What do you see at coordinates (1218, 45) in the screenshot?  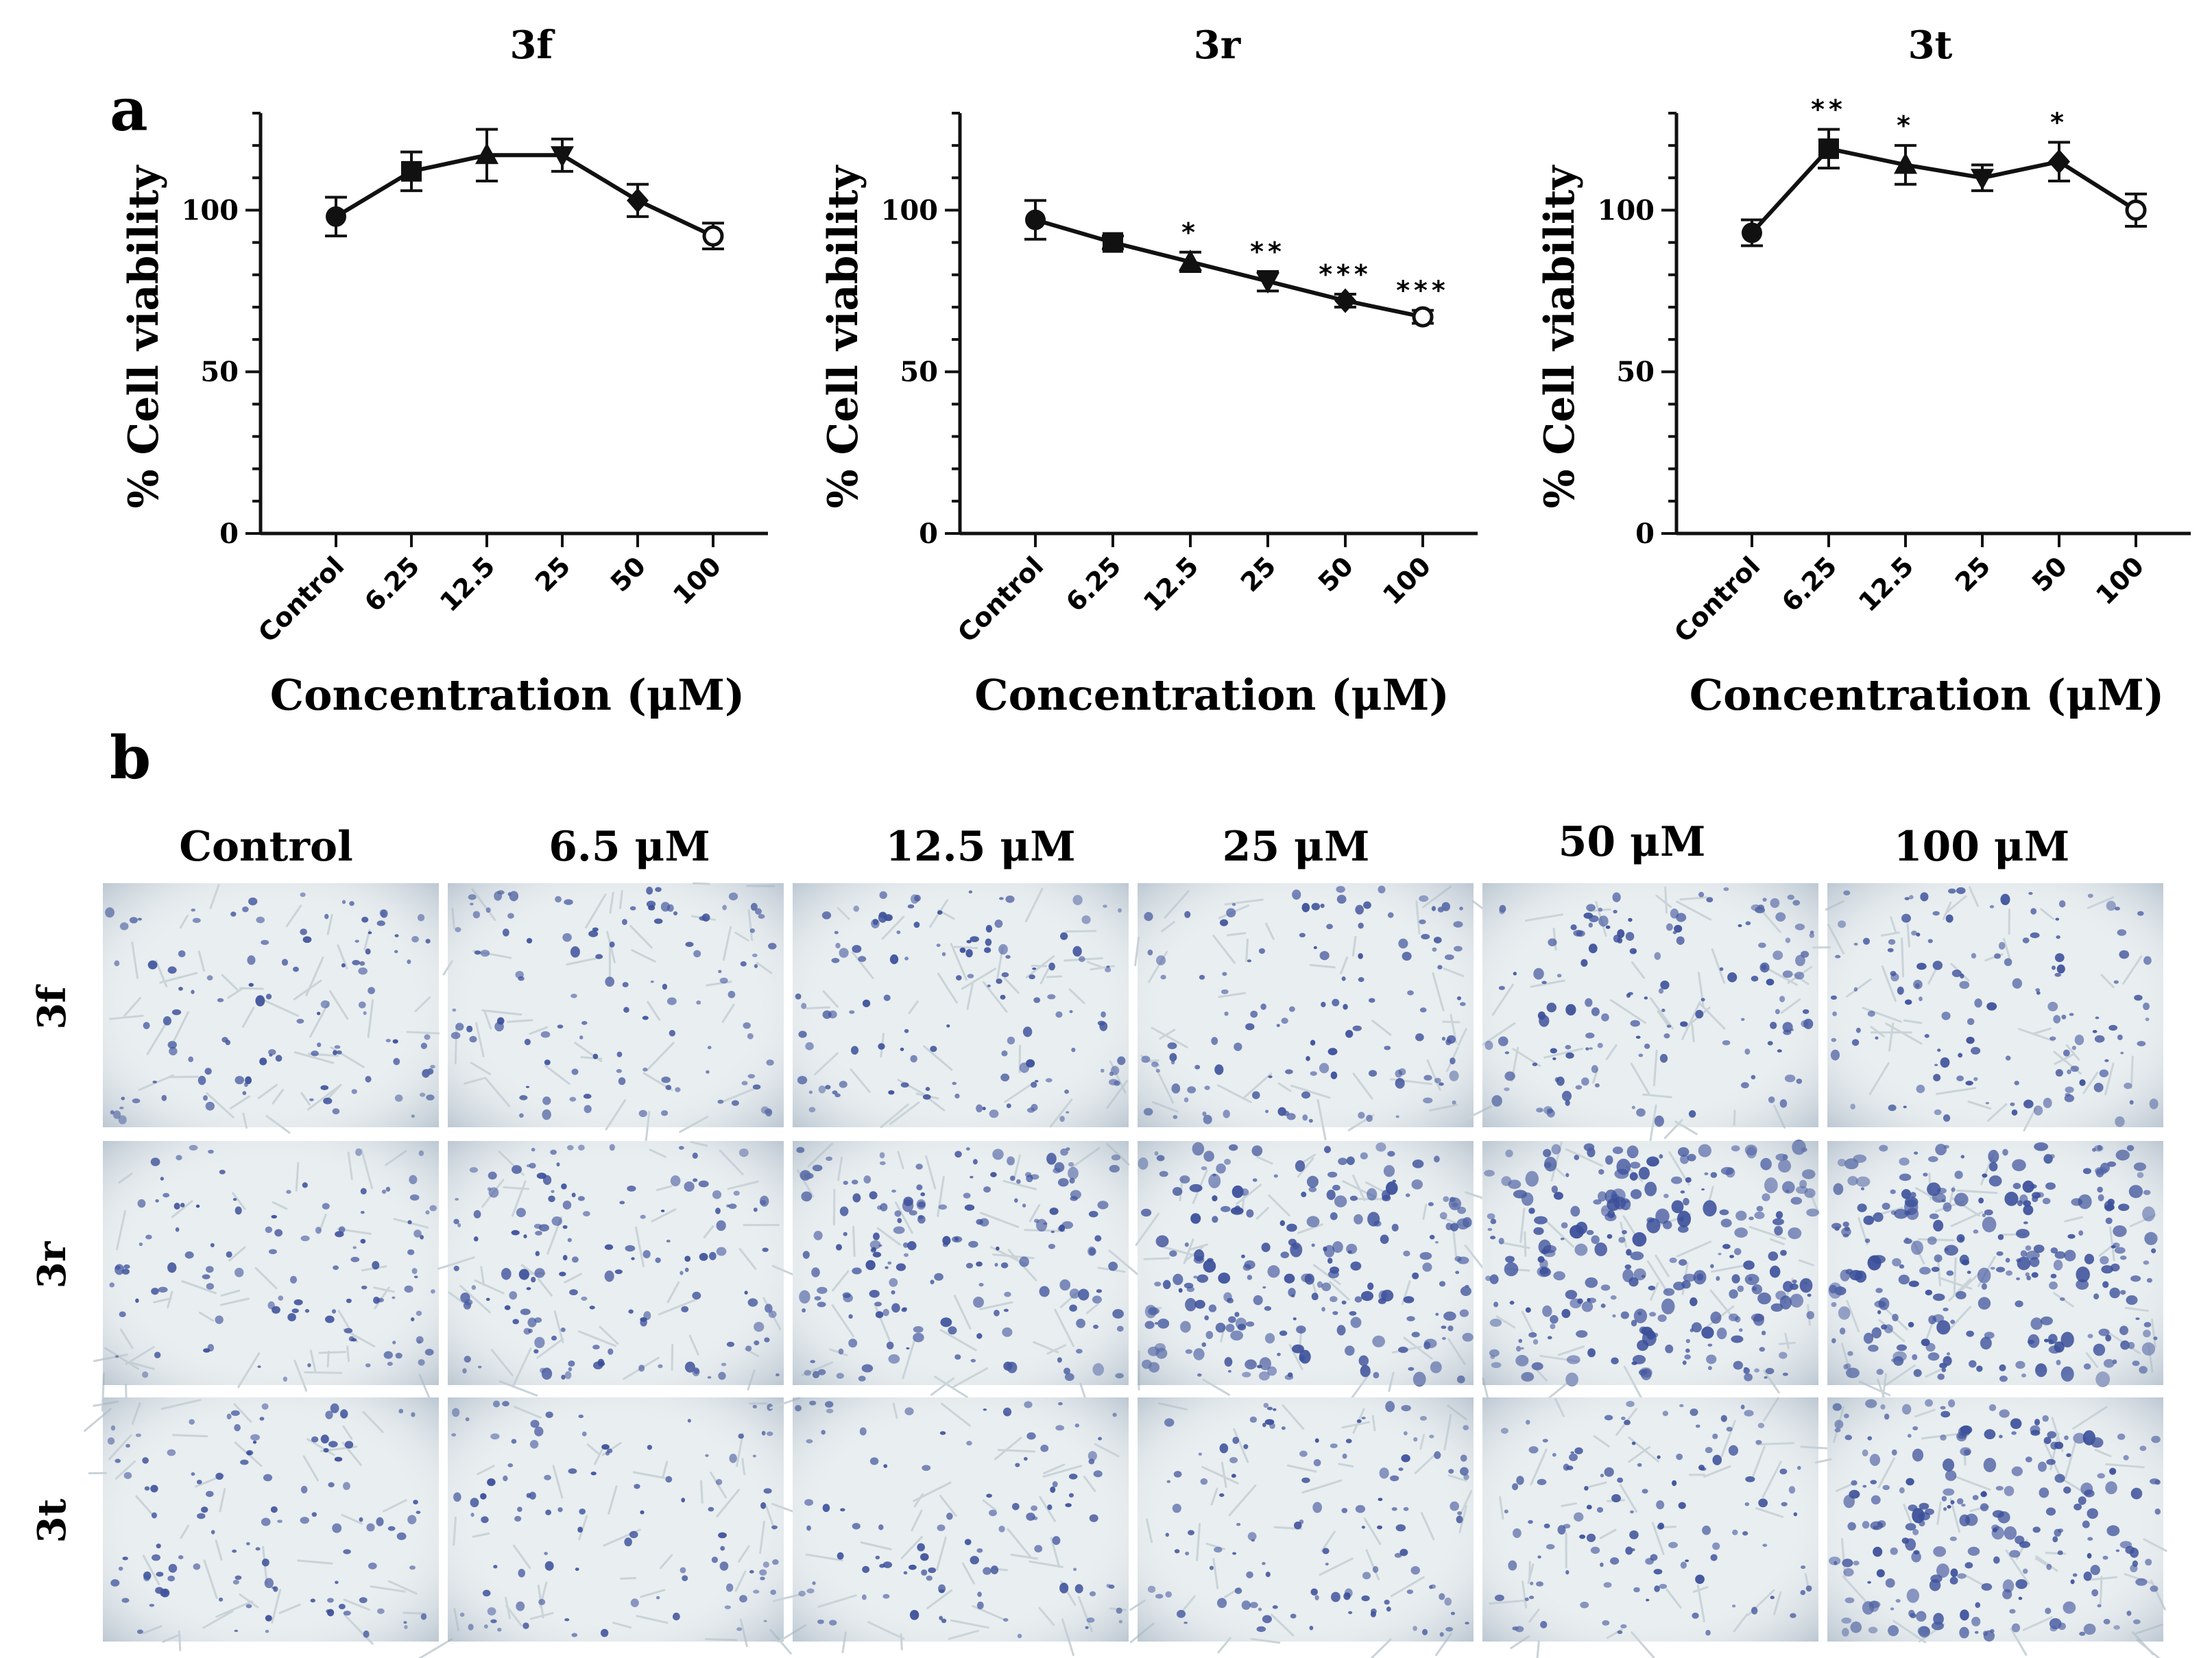 I see `chart-title: 3r` at bounding box center [1218, 45].